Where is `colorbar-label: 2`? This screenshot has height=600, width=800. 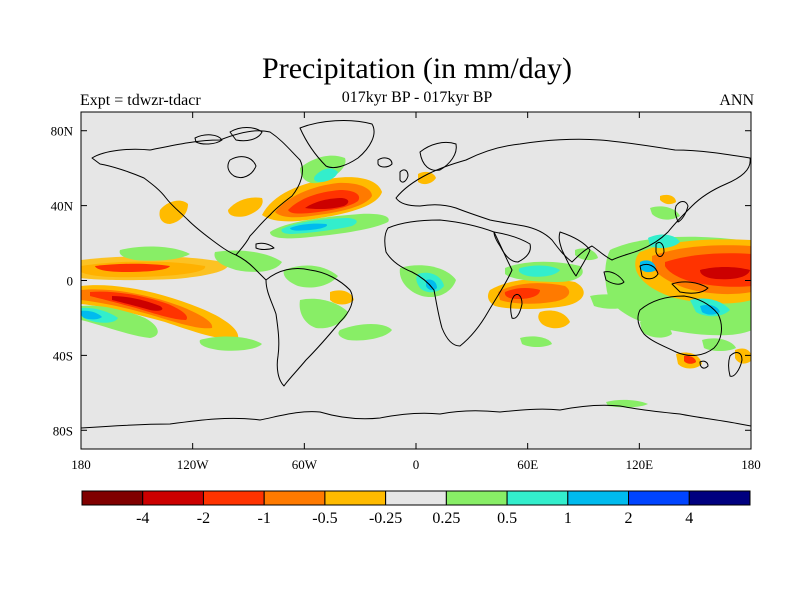 colorbar-label: 2 is located at coordinates (629, 518).